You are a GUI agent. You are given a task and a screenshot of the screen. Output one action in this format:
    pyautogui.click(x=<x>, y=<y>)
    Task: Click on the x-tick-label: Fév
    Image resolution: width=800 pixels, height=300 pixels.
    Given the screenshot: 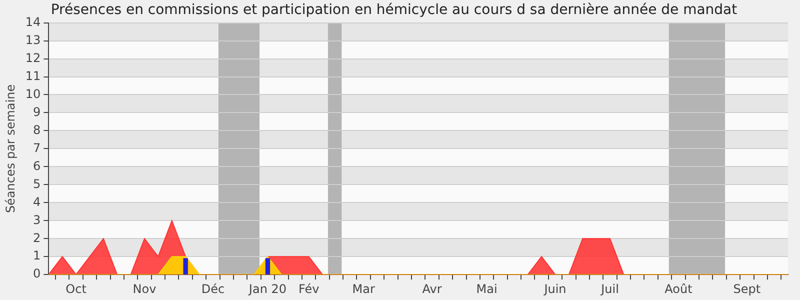 What is the action you would take?
    pyautogui.click(x=309, y=289)
    